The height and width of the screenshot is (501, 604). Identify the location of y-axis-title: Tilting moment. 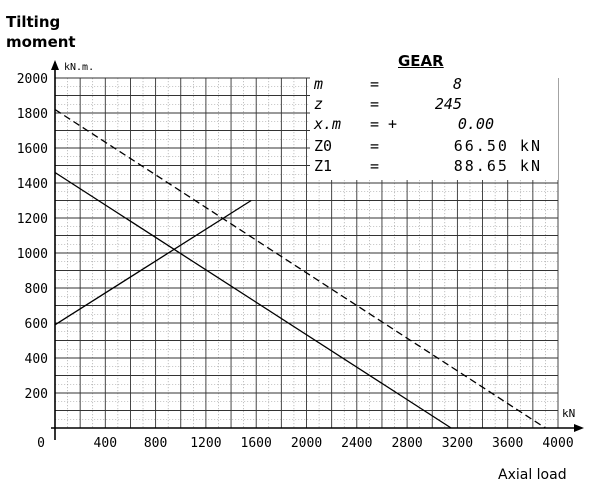
(56, 32).